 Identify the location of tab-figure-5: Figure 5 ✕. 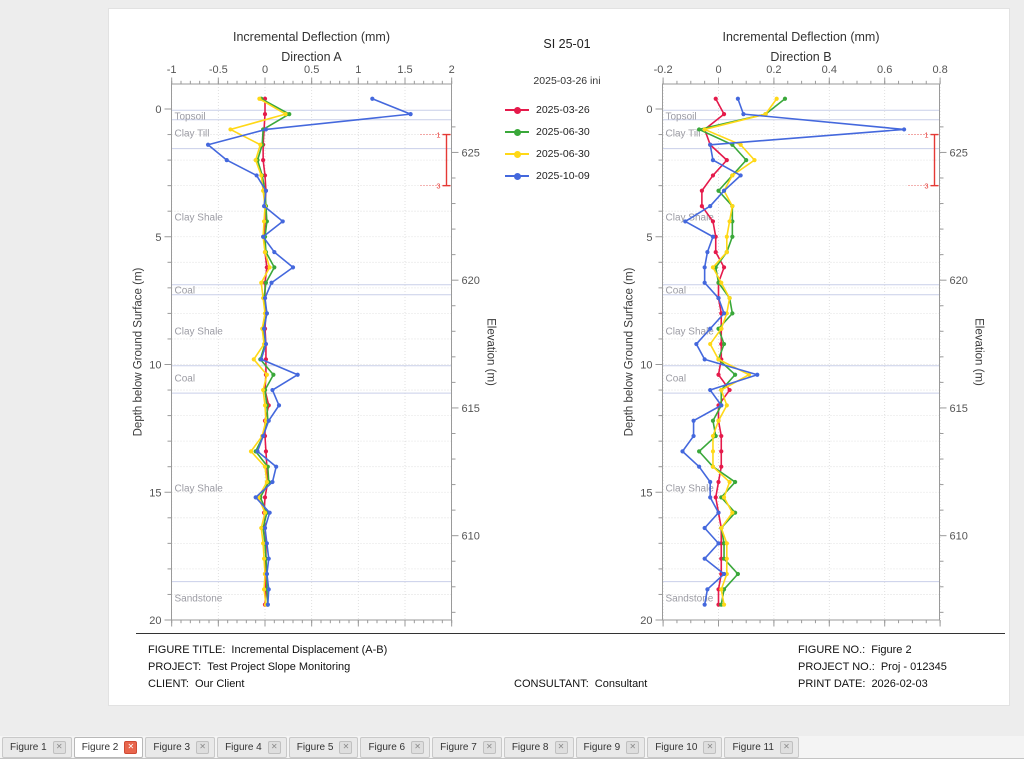
(323, 747).